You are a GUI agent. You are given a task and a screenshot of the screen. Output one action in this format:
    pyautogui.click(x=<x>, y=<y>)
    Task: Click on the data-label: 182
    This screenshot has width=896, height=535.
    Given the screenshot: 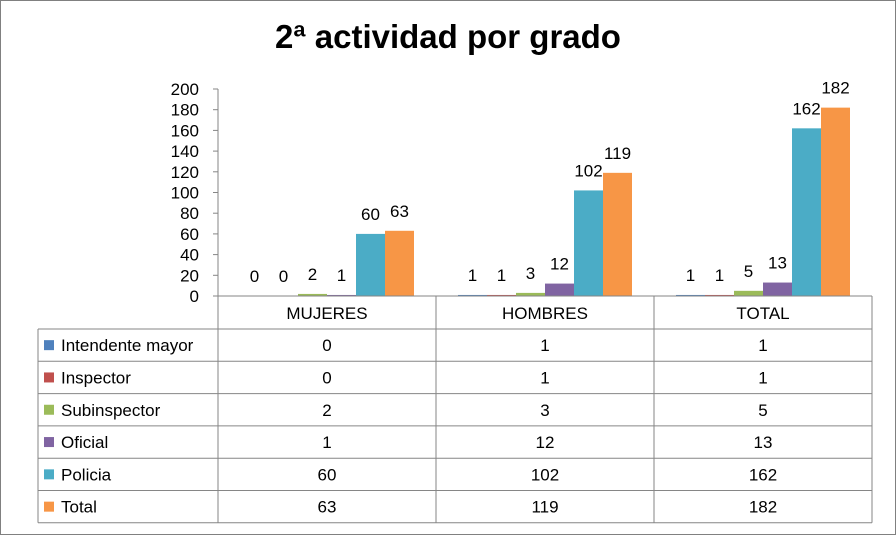 What is the action you would take?
    pyautogui.click(x=835, y=88)
    